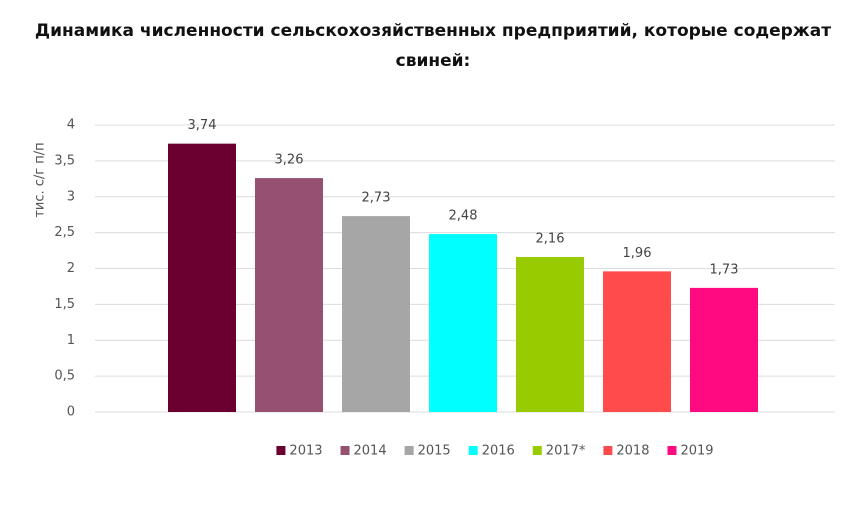  Describe the element at coordinates (202, 125) in the screenshot. I see `value-label: 3,74` at that location.